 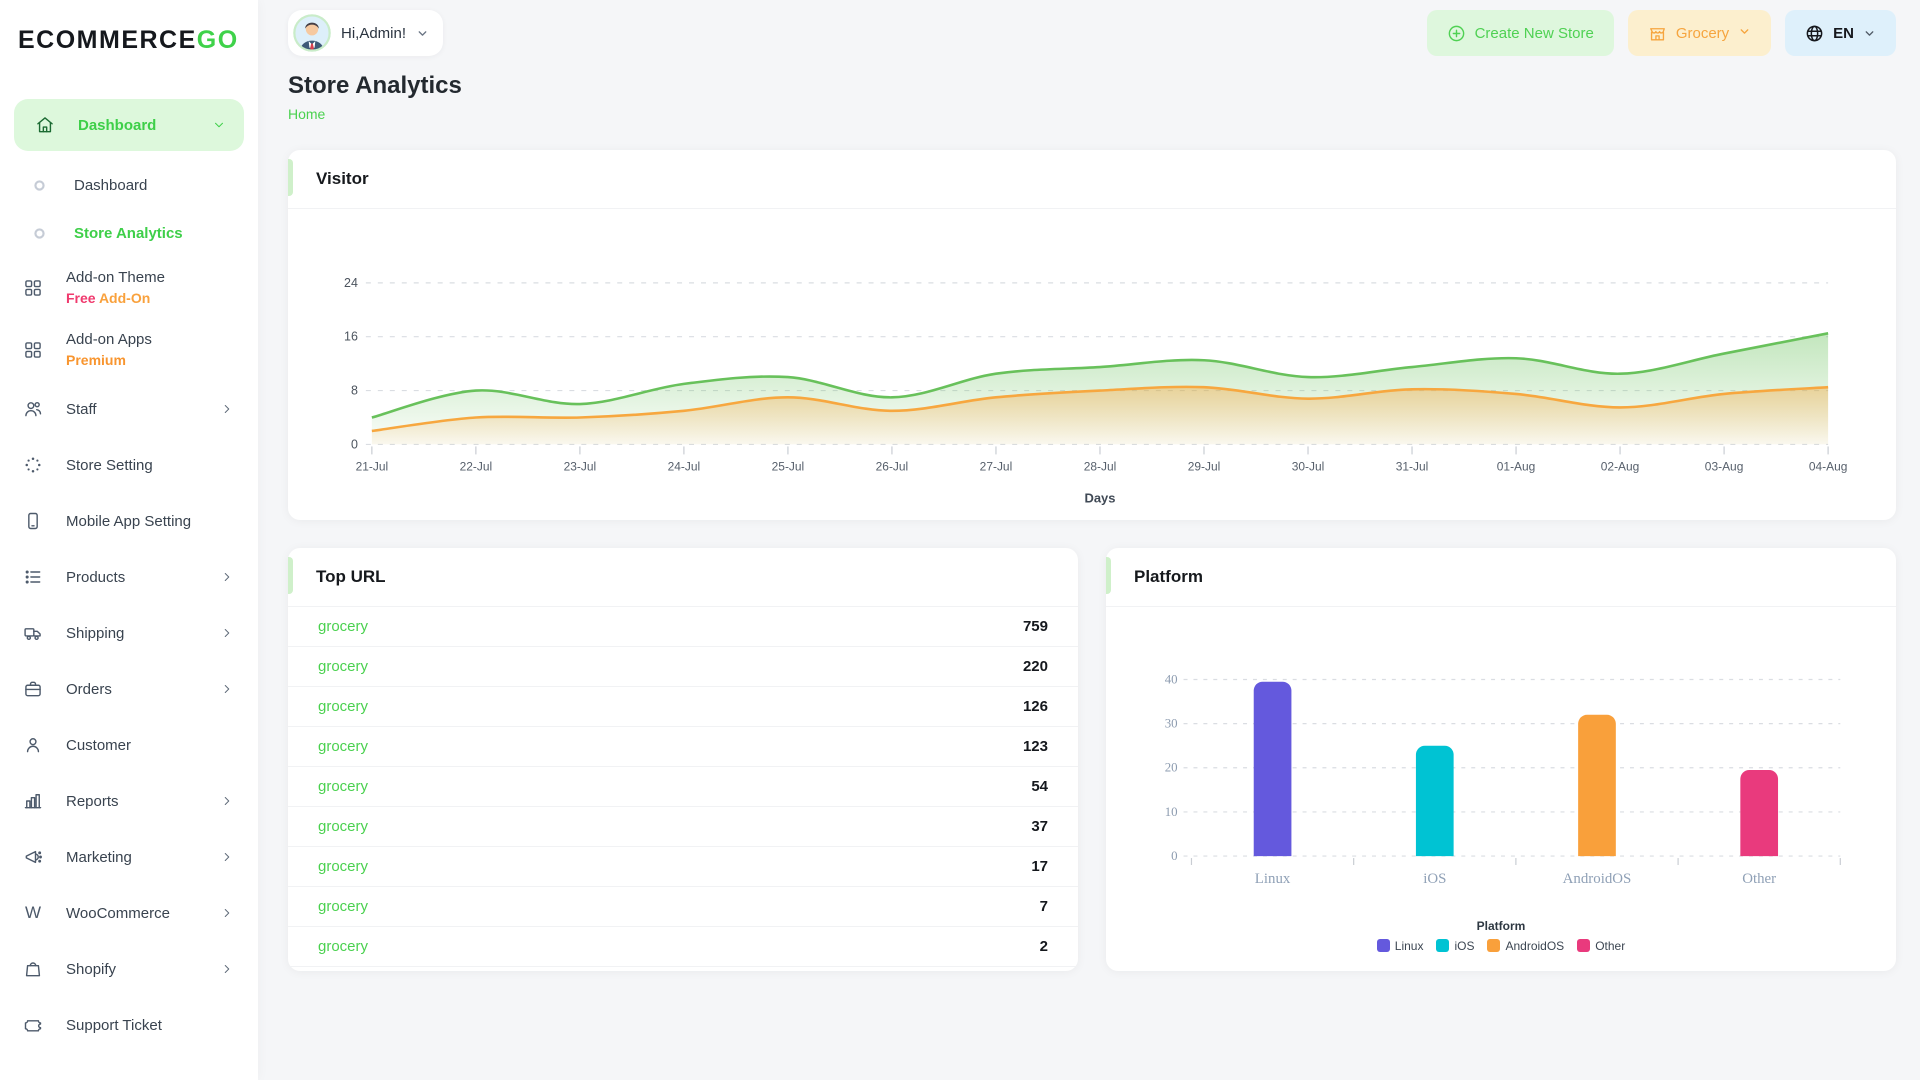 I want to click on profile-menu-button: Hi,Admin!, so click(x=366, y=33).